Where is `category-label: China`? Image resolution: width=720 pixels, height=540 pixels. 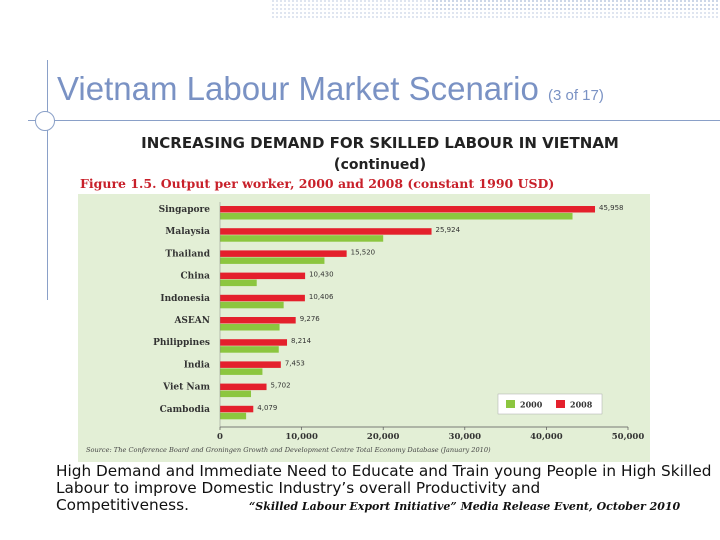
category-label: China is located at coordinates (195, 277).